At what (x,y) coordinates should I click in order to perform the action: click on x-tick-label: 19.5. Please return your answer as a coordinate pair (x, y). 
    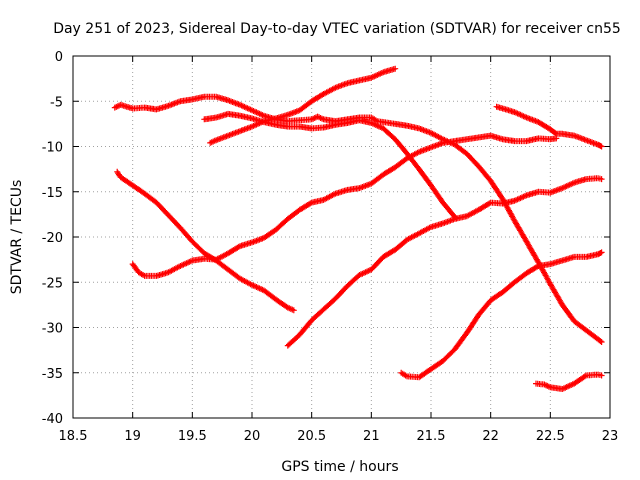
    Looking at the image, I should click on (192, 436).